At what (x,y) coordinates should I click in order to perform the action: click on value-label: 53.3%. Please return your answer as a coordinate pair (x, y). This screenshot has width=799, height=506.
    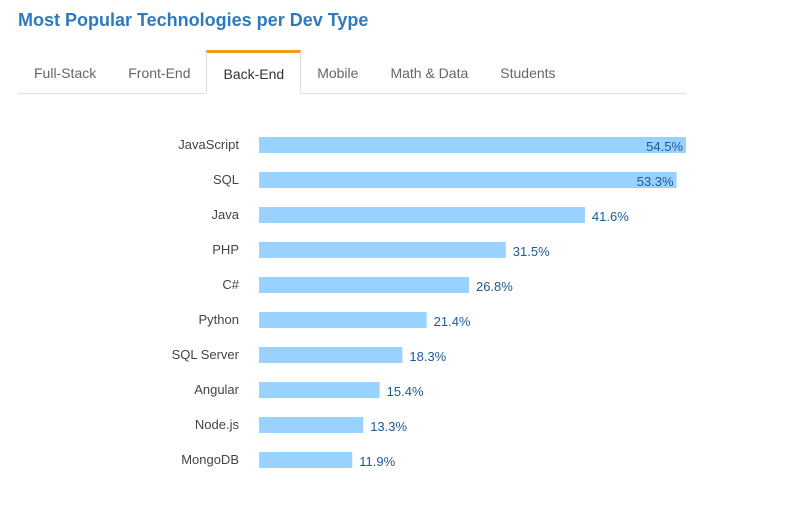
    Looking at the image, I should click on (655, 181).